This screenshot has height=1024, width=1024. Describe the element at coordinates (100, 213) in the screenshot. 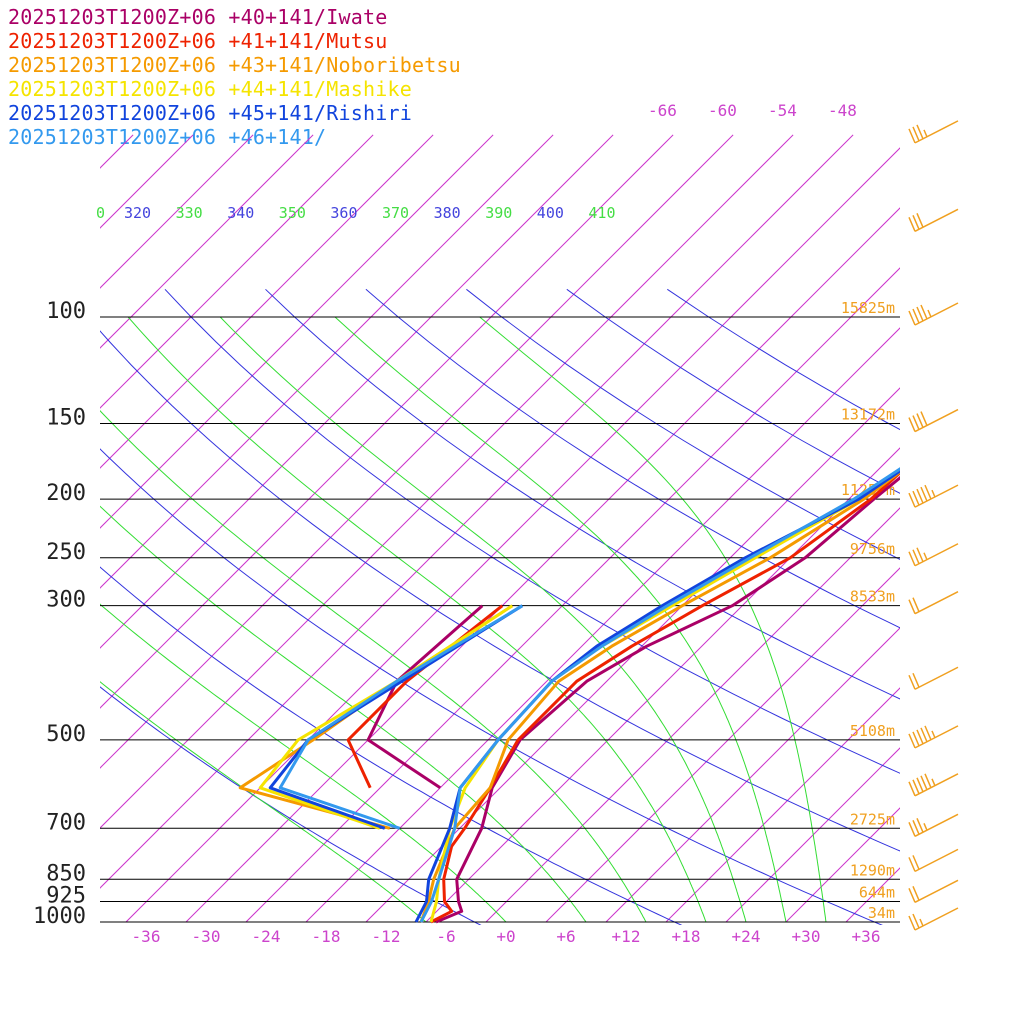

I see `theta-label: 0` at that location.